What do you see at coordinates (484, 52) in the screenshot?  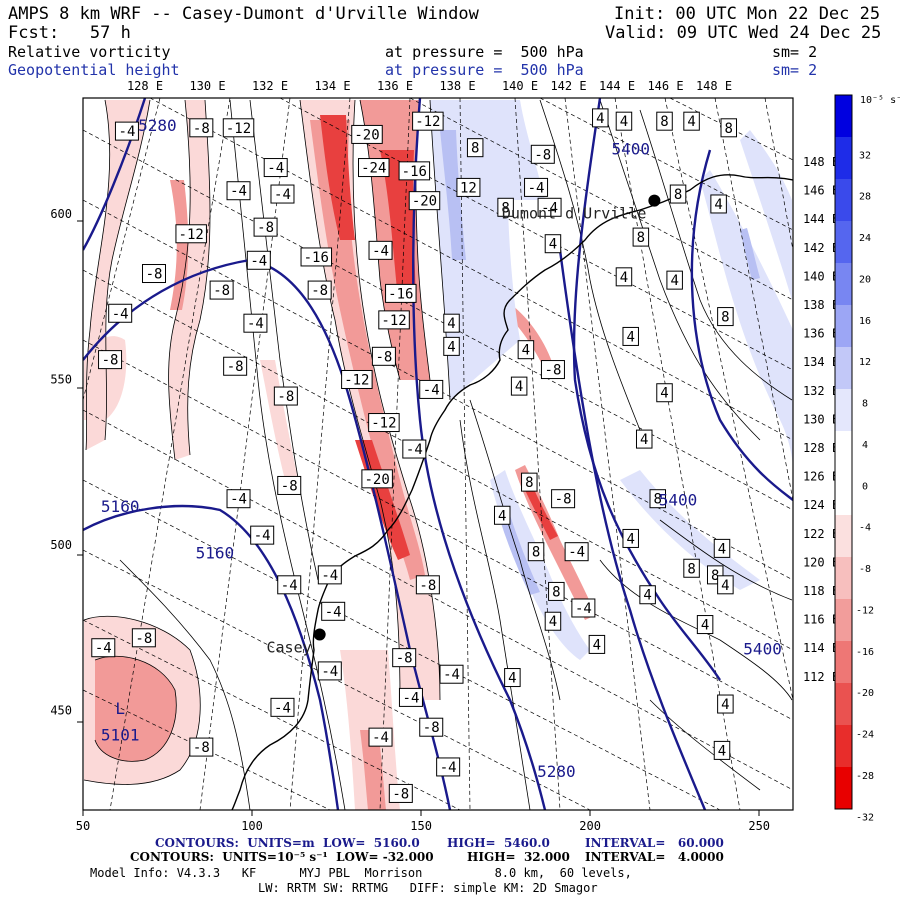 I see `field1-level: at pressure = 500 hPa` at bounding box center [484, 52].